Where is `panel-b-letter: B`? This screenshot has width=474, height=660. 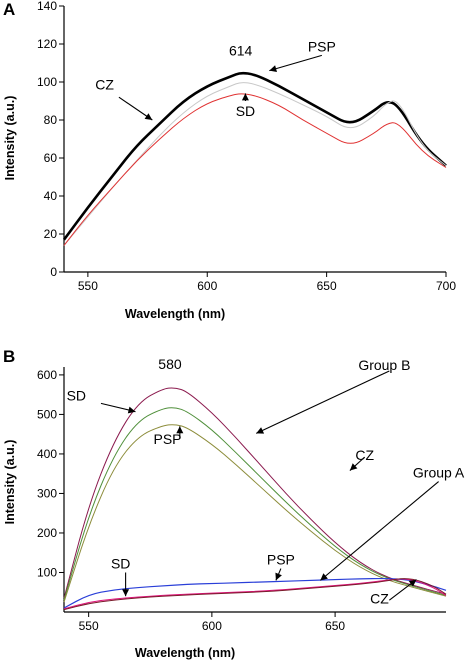
panel-b-letter: B is located at coordinates (9, 356).